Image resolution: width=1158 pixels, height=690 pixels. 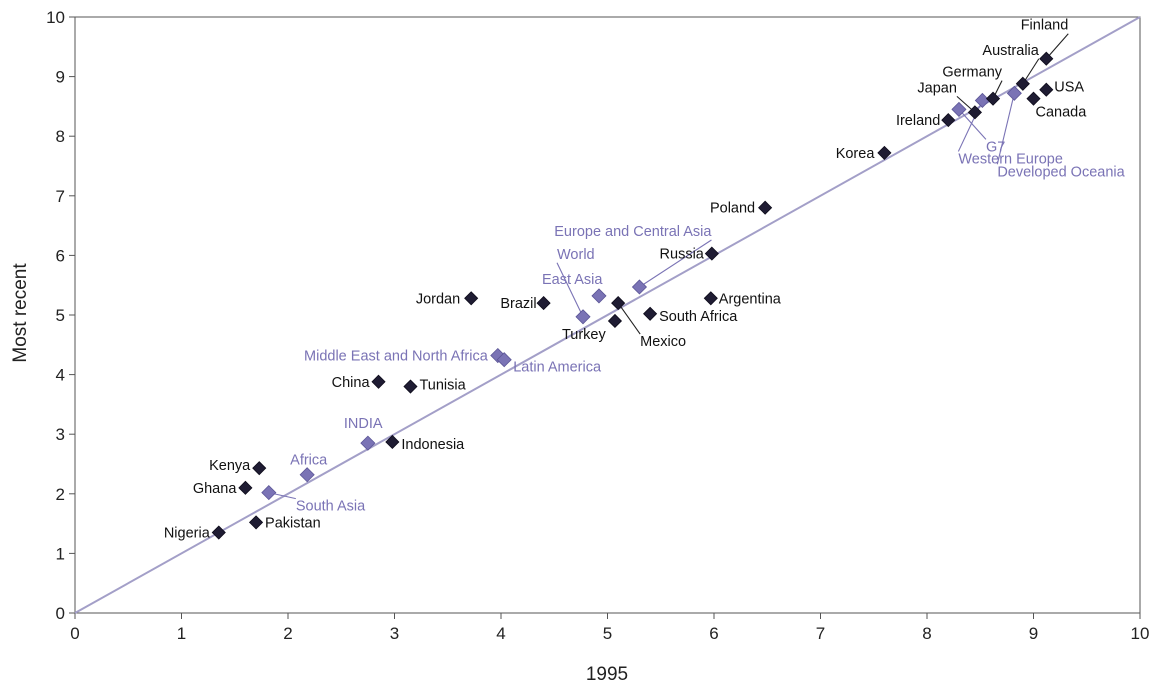 What do you see at coordinates (698, 317) in the screenshot?
I see `label-south-africa: South Africa` at bounding box center [698, 317].